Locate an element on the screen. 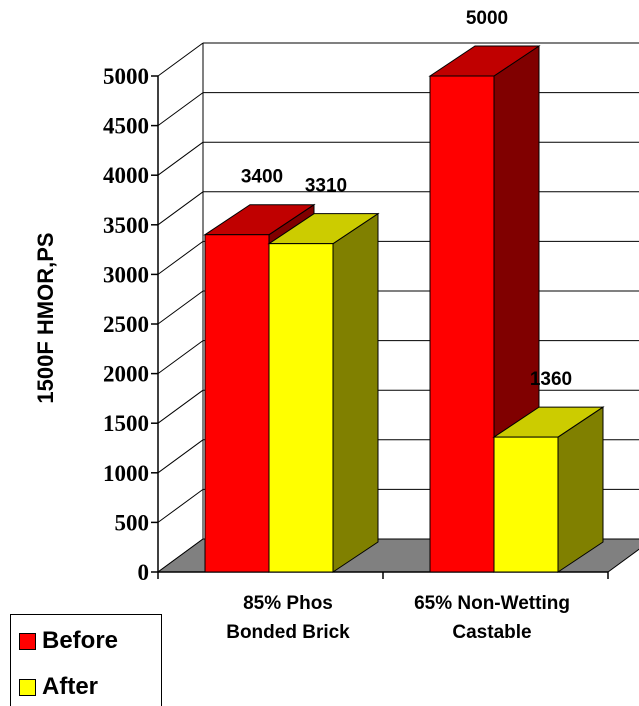 The width and height of the screenshot is (639, 706). data-label-before-0: 3400 is located at coordinates (262, 177).